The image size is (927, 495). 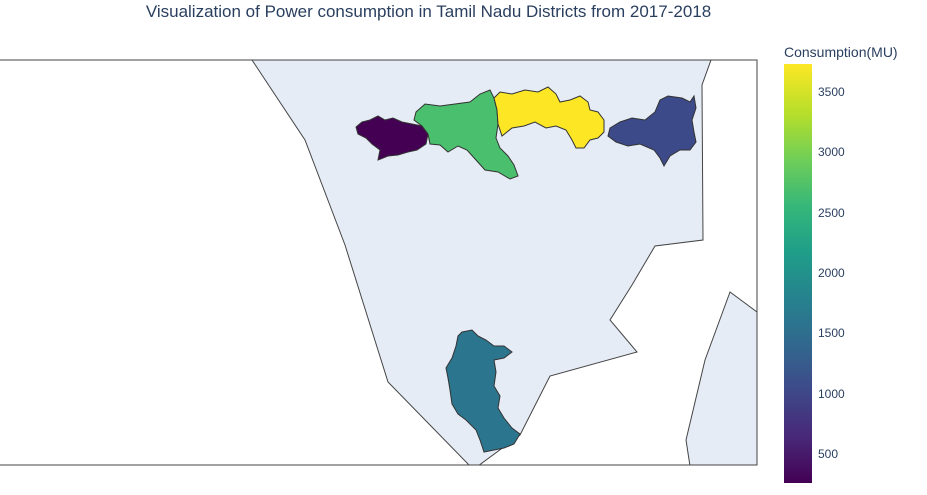 What do you see at coordinates (831, 393) in the screenshot?
I see `colorbar-tick-label: 1000` at bounding box center [831, 393].